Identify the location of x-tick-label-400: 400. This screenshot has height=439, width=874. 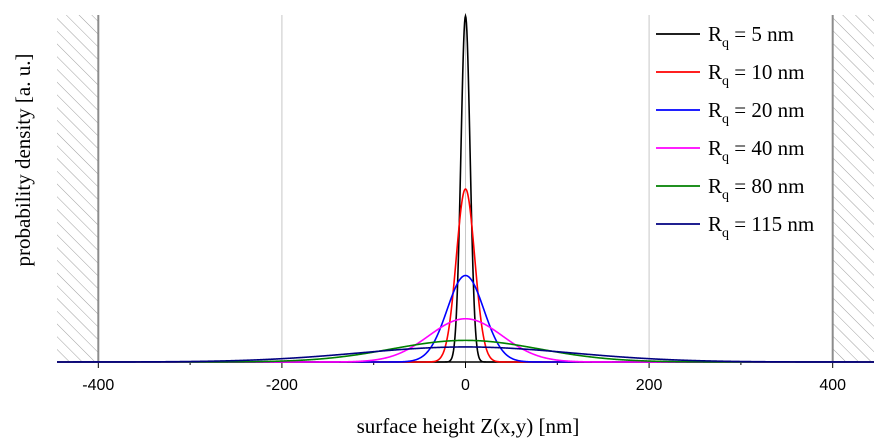
(832, 385).